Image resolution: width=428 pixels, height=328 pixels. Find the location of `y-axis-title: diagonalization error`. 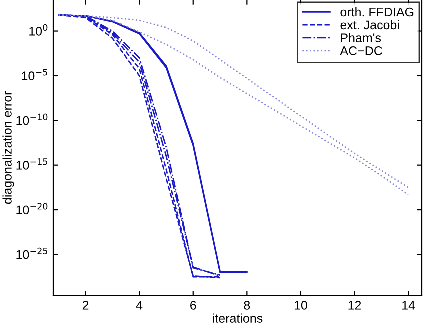

y-axis-title: diagonalization error is located at coordinates (8, 148).